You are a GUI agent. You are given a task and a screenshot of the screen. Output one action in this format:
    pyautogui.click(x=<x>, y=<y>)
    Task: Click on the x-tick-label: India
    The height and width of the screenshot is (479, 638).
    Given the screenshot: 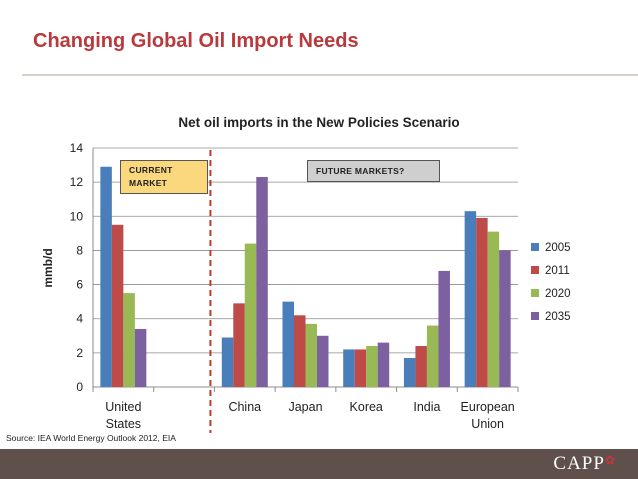 What is the action you would take?
    pyautogui.click(x=426, y=407)
    